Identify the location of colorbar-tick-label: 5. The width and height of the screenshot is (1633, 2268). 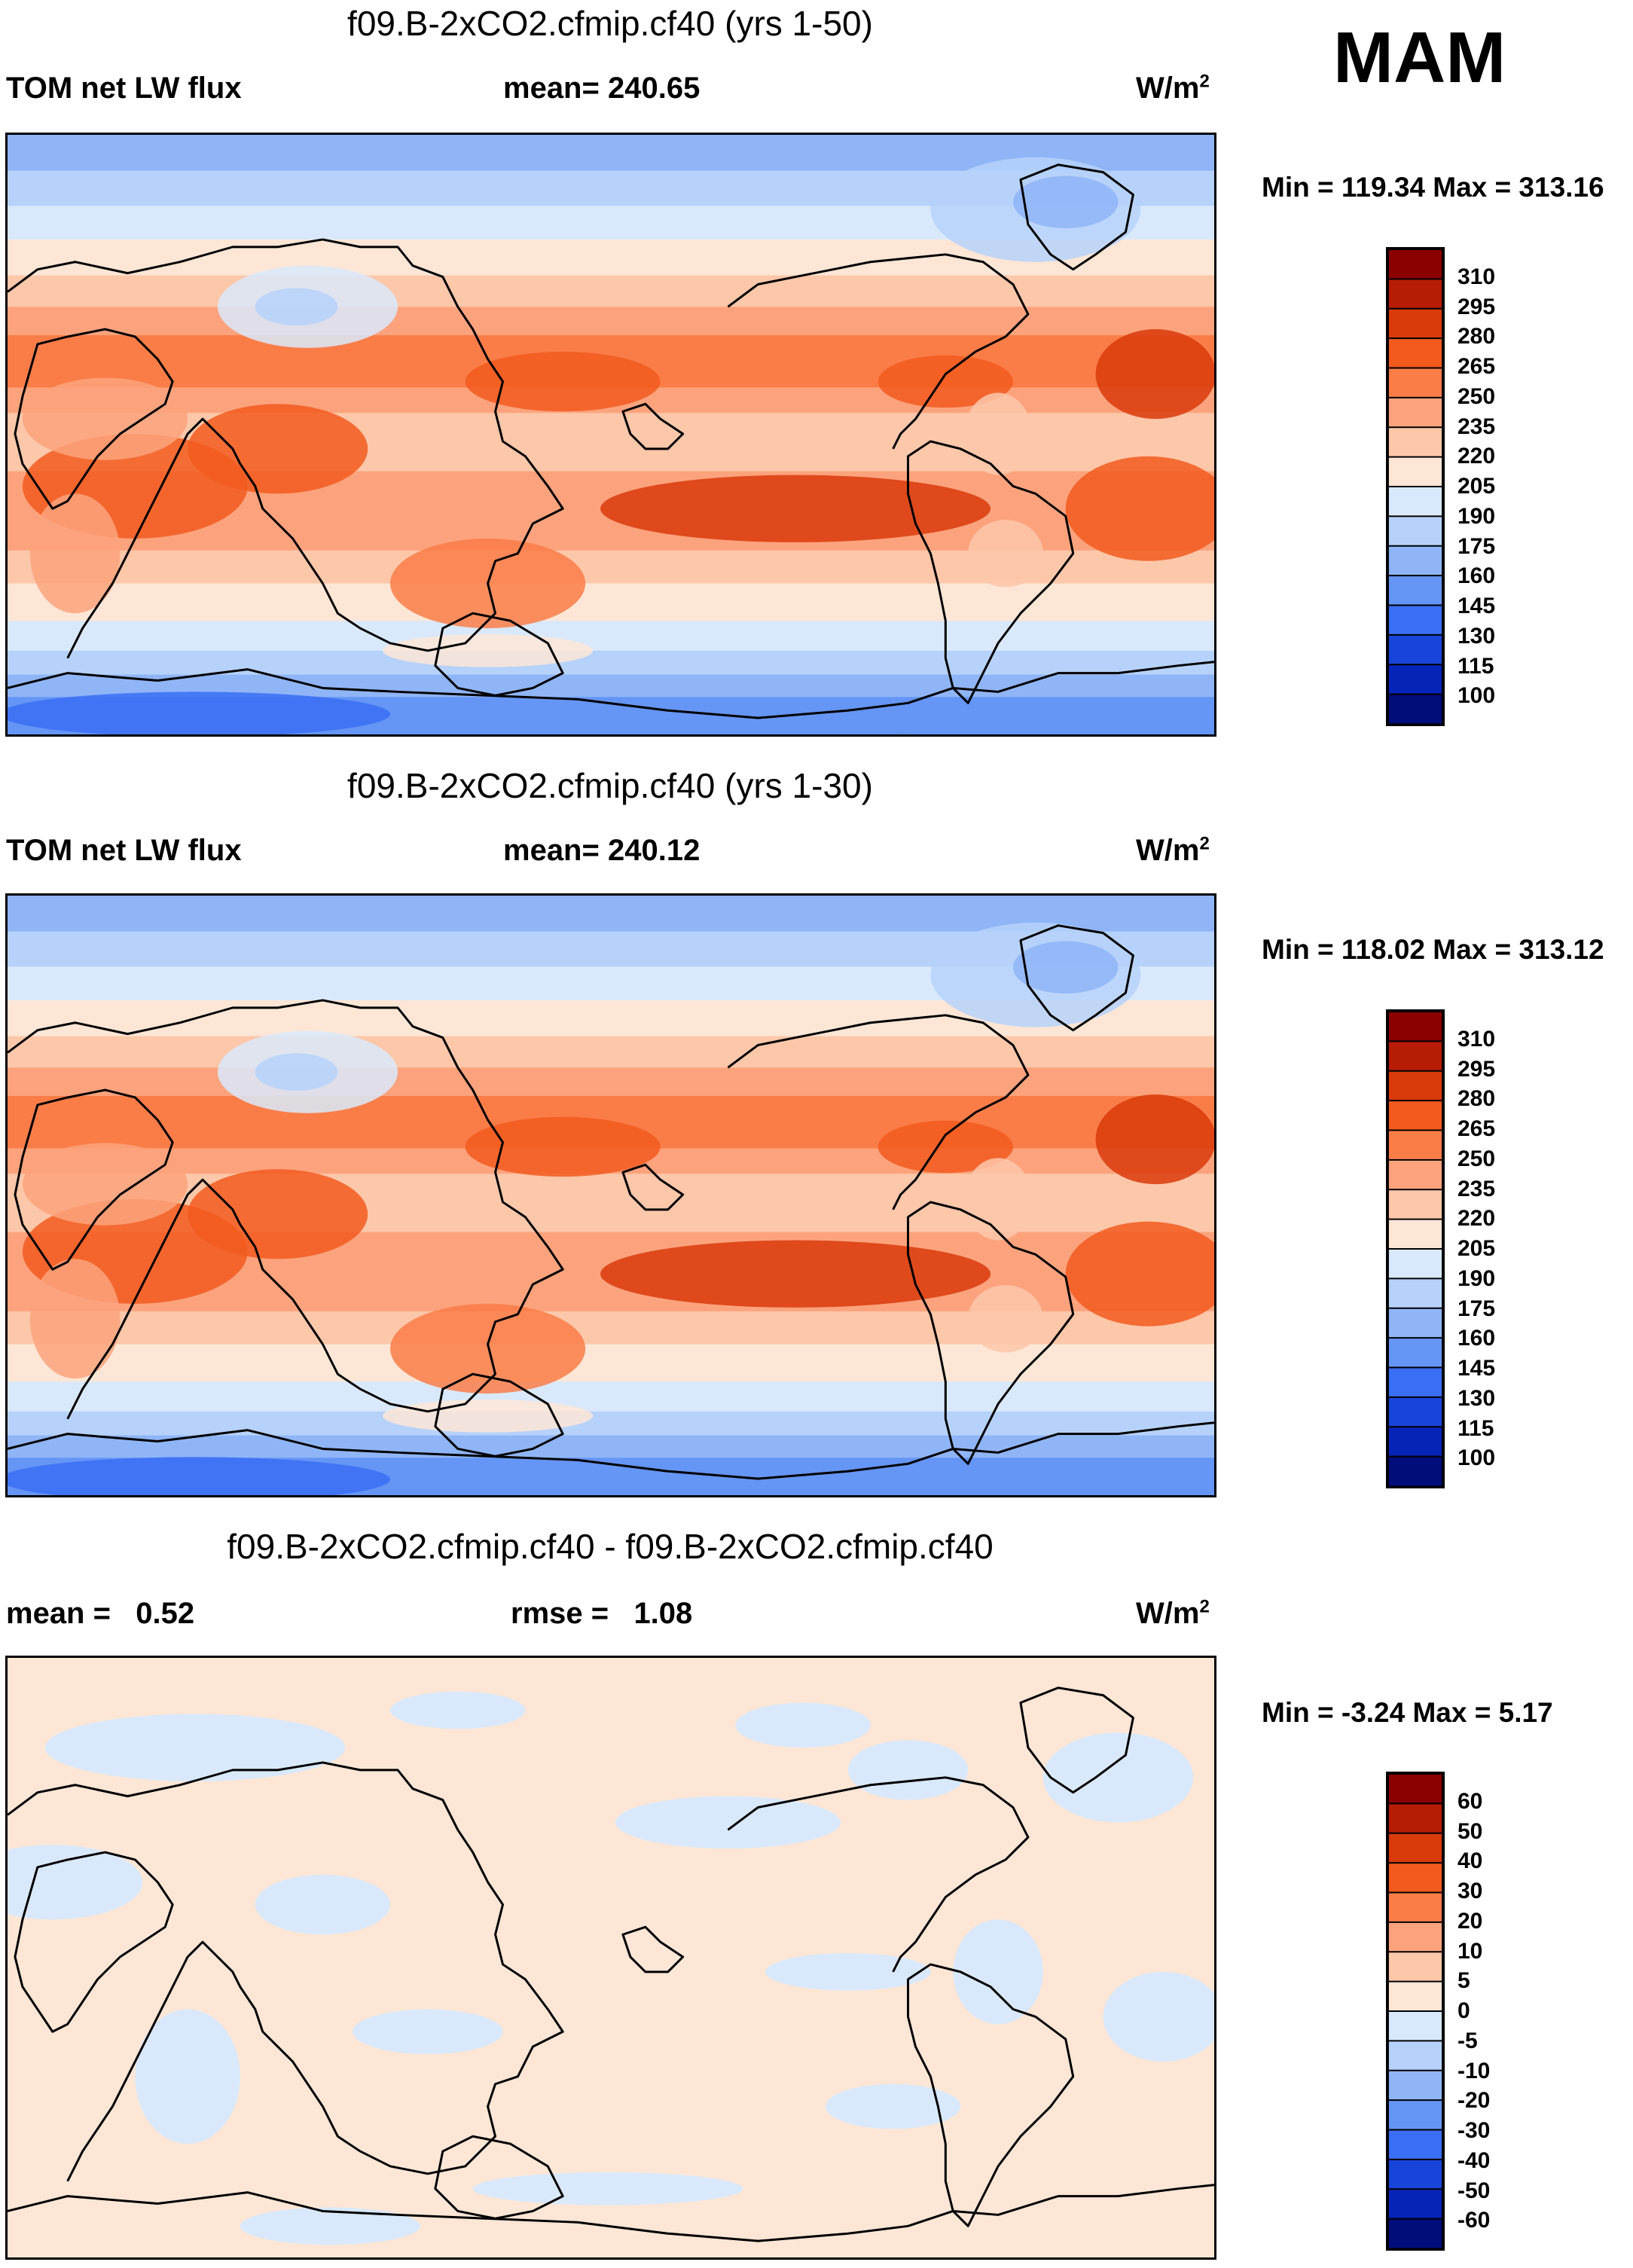
(1463, 1981).